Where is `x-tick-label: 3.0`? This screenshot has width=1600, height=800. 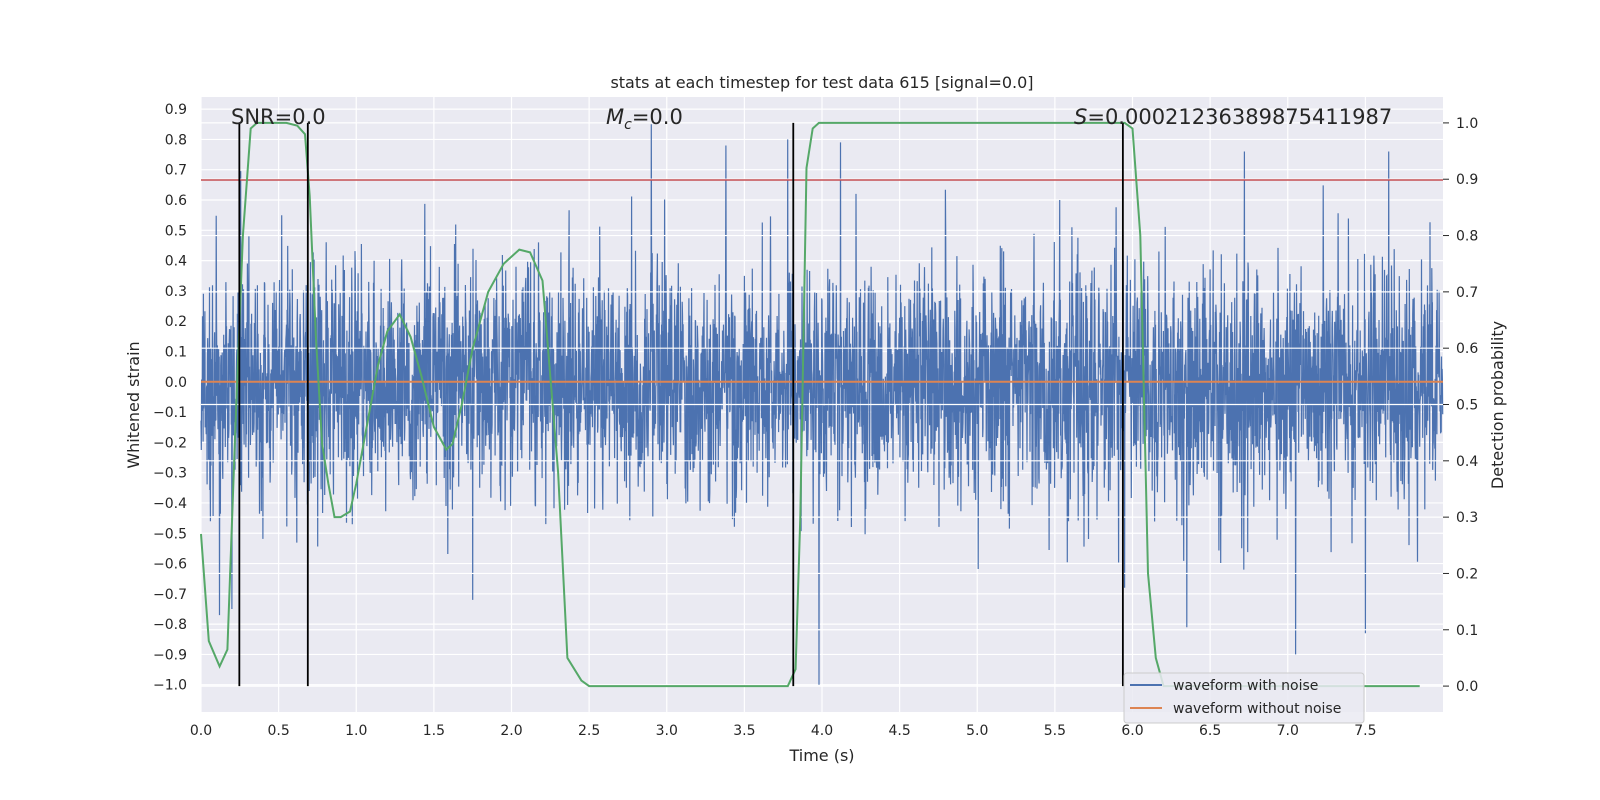
x-tick-label: 3.0 is located at coordinates (667, 731).